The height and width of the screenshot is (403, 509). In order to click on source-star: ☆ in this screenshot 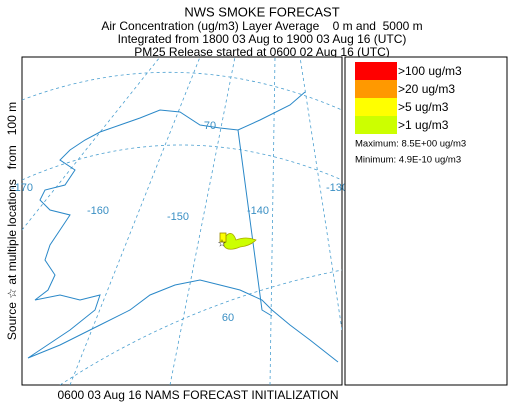, I will do `click(222, 244)`.